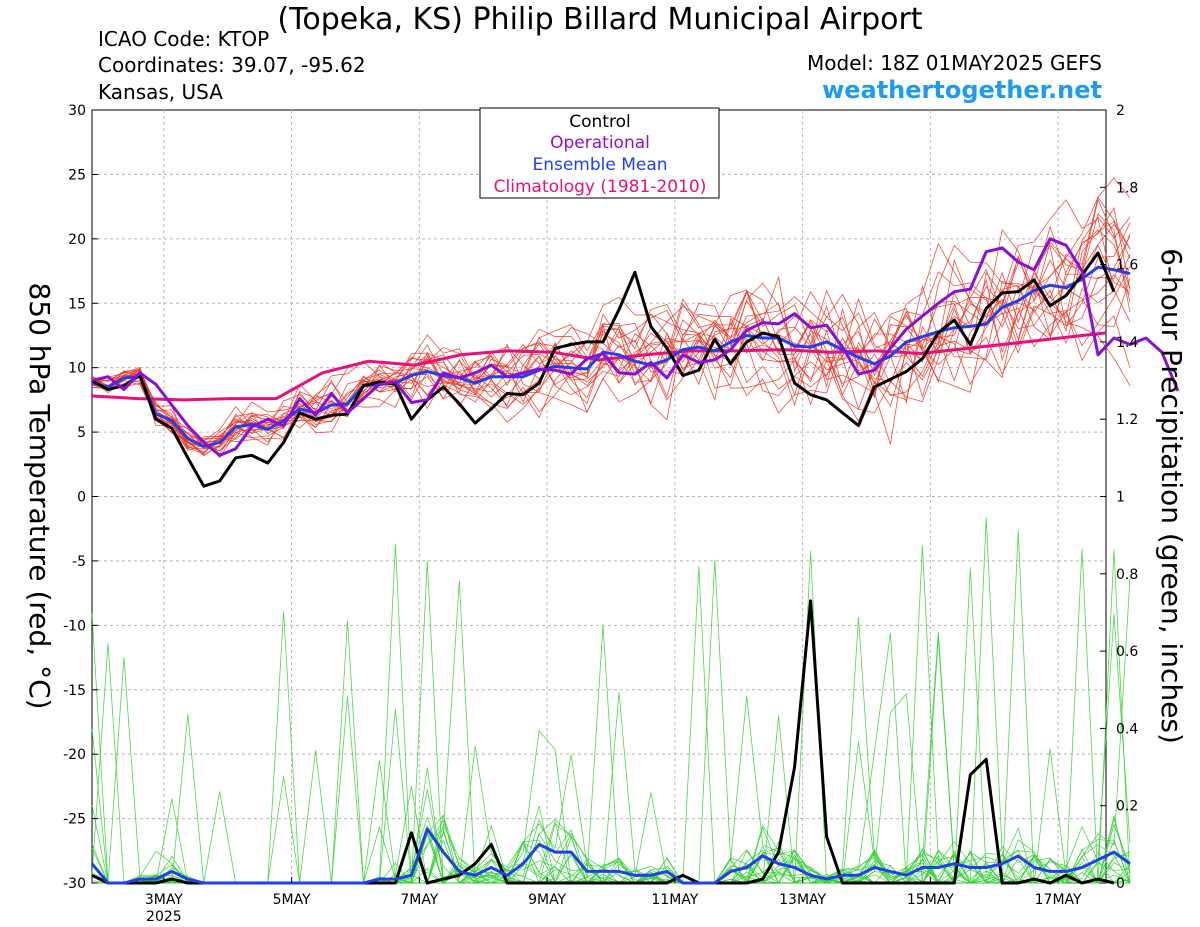 The image size is (1200, 927). Describe the element at coordinates (954, 63) in the screenshot. I see `model-run: Model: 18Z 01MAY2025 GEFS` at that location.